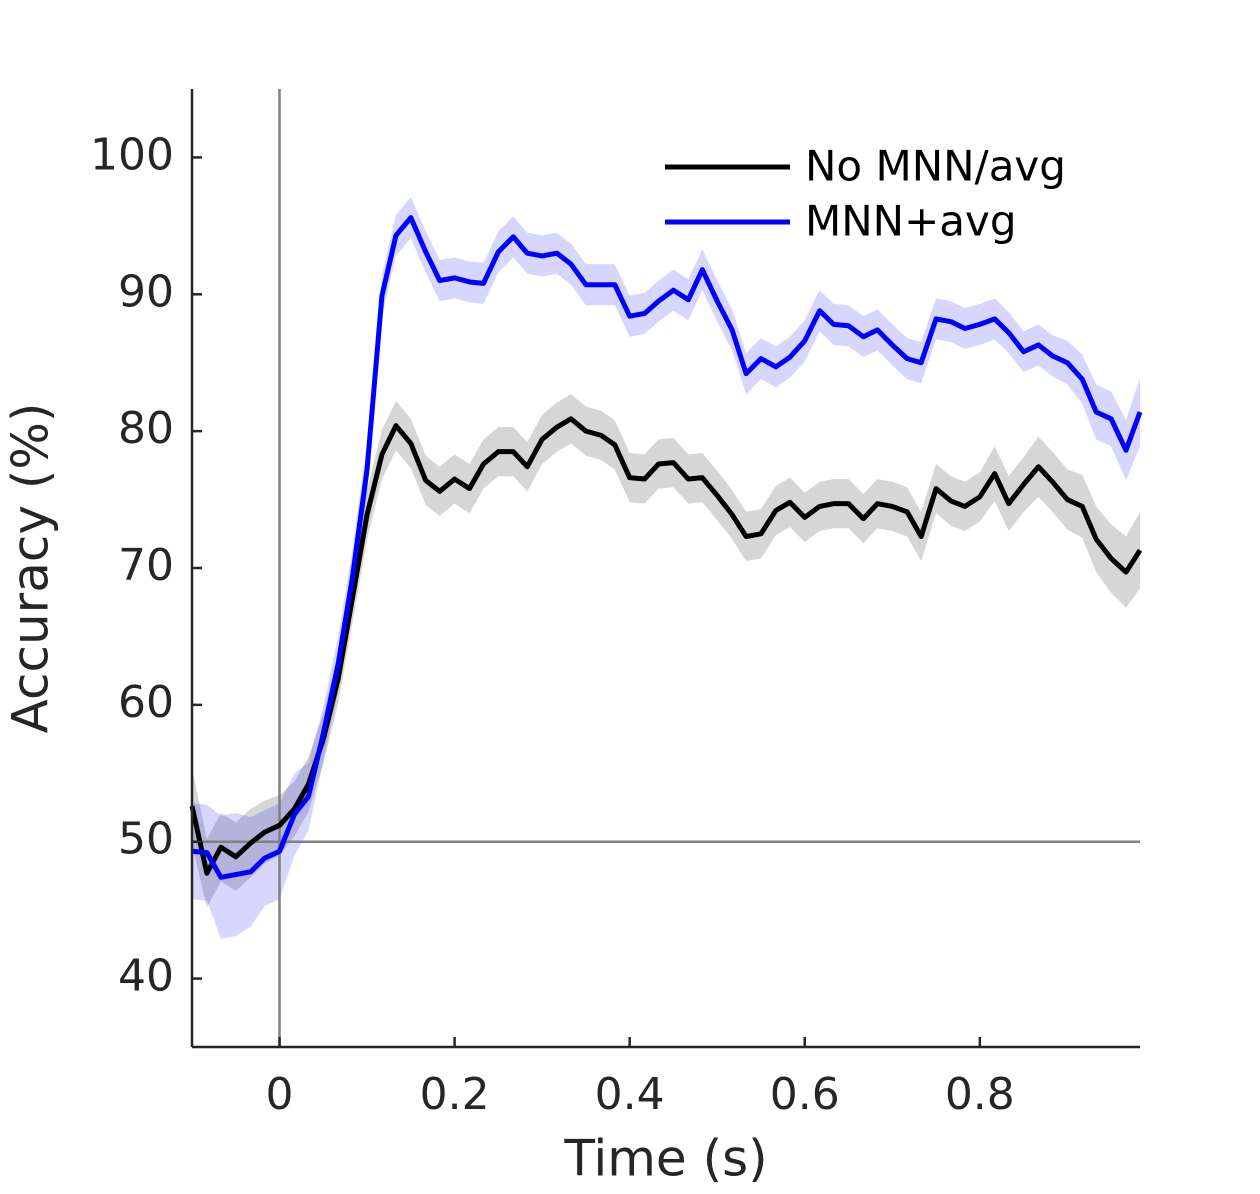 The image size is (1260, 1194). I want to click on y-tick-label: 40, so click(146, 976).